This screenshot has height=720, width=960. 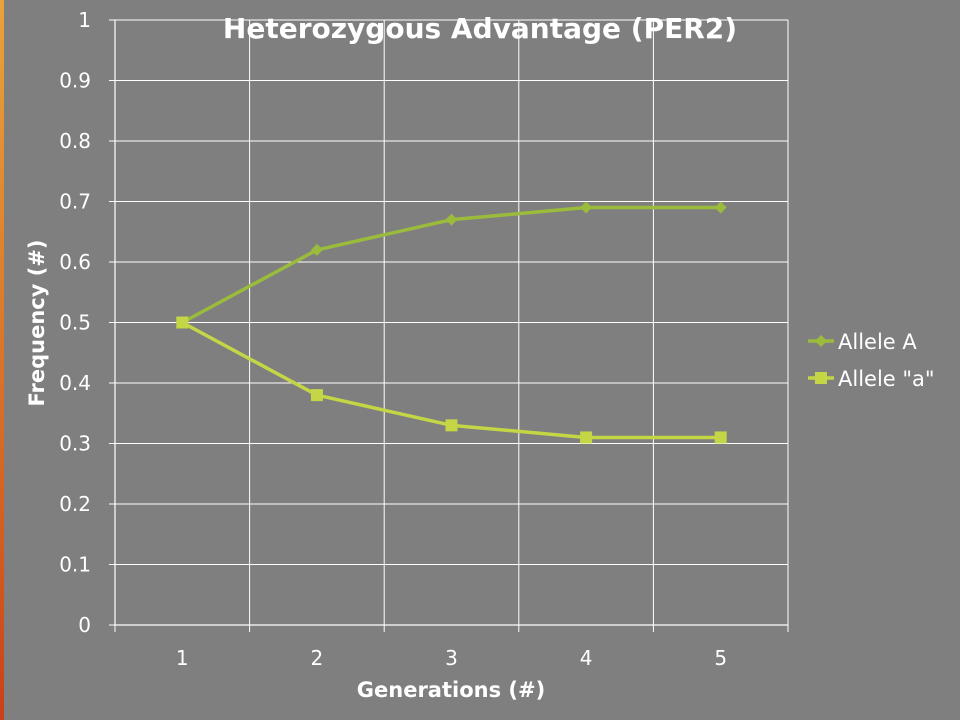 What do you see at coordinates (182, 658) in the screenshot?
I see `x-tick-label: 1` at bounding box center [182, 658].